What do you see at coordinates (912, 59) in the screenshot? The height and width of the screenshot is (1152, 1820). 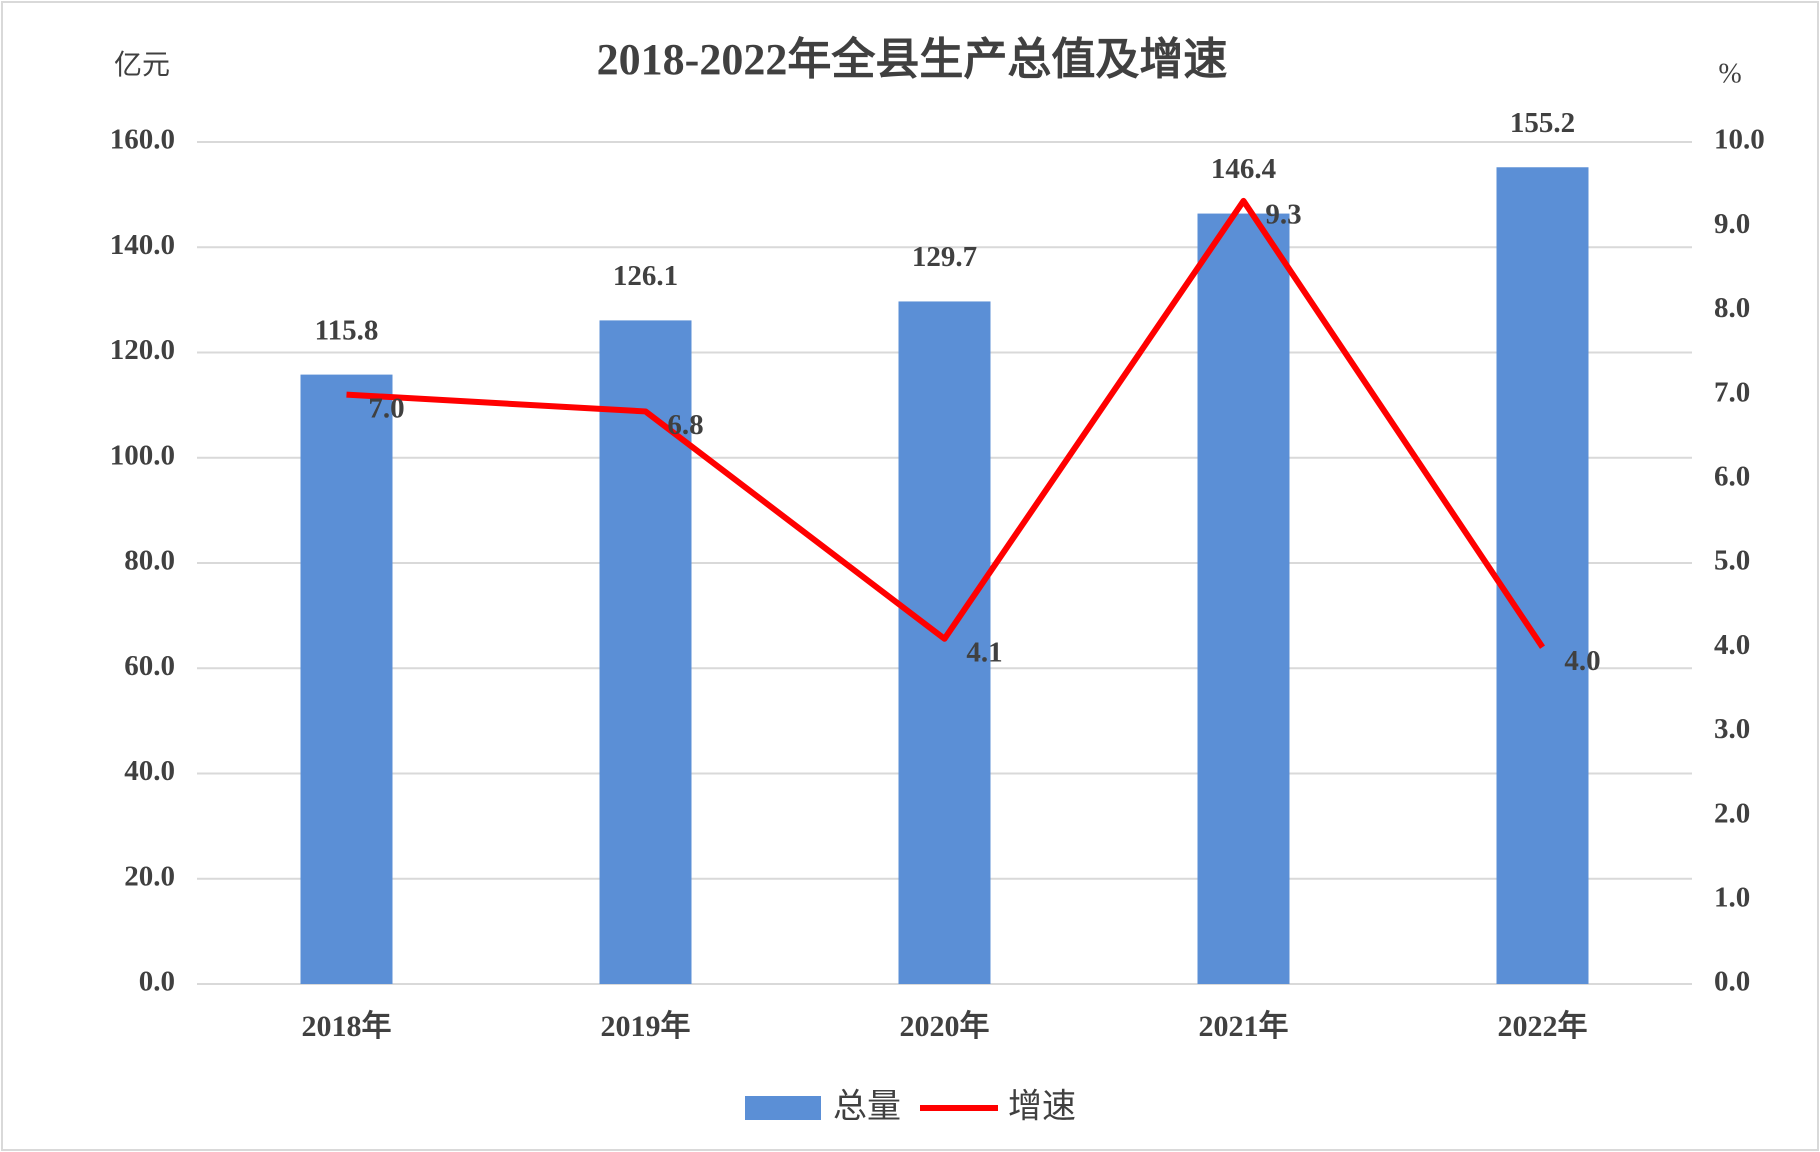 I see `chart-title: 2018-2022年全县生产总值及增速` at bounding box center [912, 59].